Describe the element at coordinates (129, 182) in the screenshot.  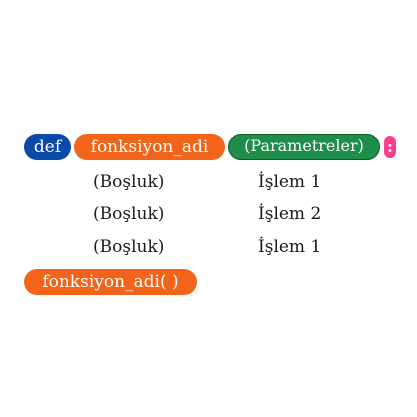
I see `indent-label-1: (Boşluk)` at that location.